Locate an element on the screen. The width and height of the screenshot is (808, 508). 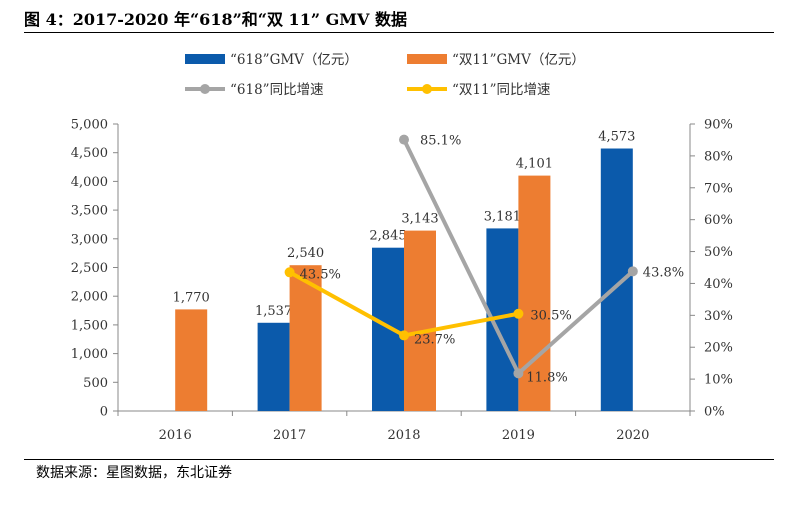
legend-1111-gmv-swatch is located at coordinates (427, 59).